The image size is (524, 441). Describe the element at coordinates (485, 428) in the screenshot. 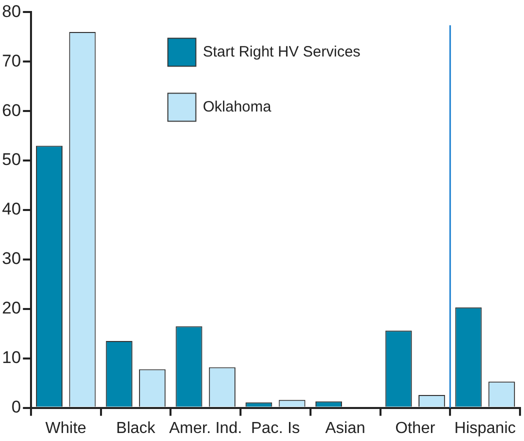

I see `x-tick-label: Hispanic` at that location.